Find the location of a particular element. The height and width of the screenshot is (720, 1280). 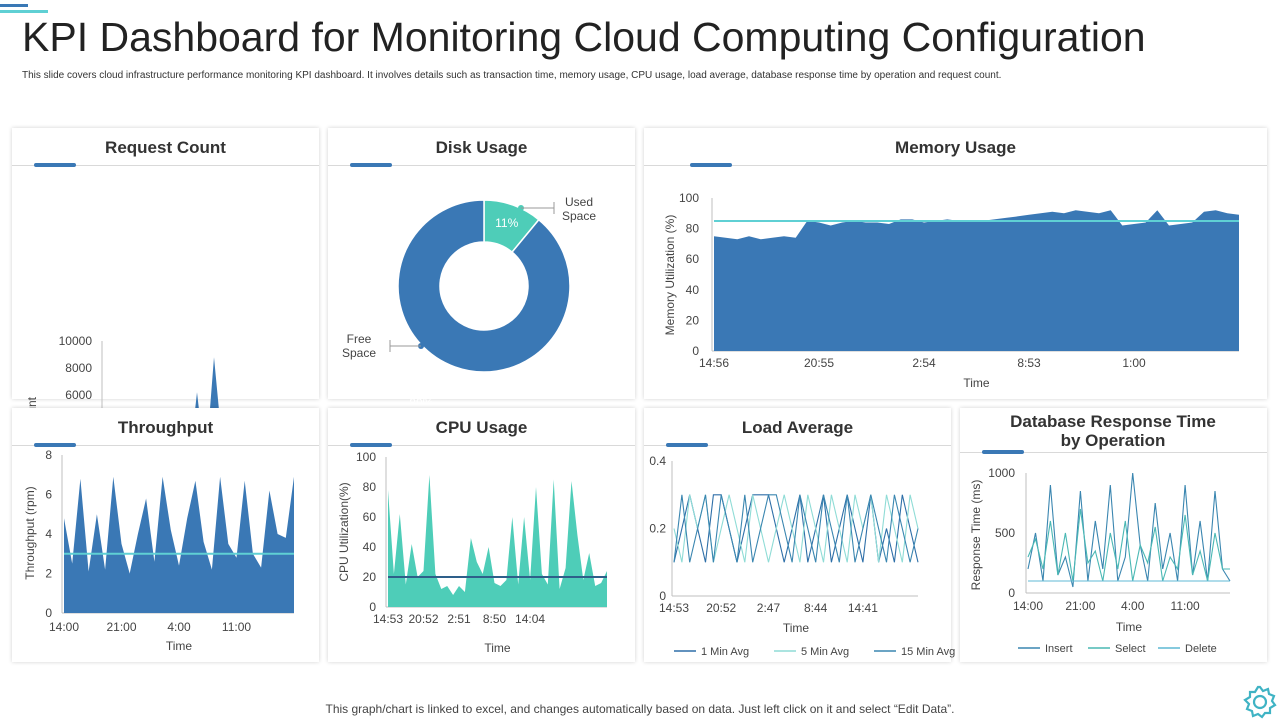

legend-label: 5 Min Avg is located at coordinates (825, 652).